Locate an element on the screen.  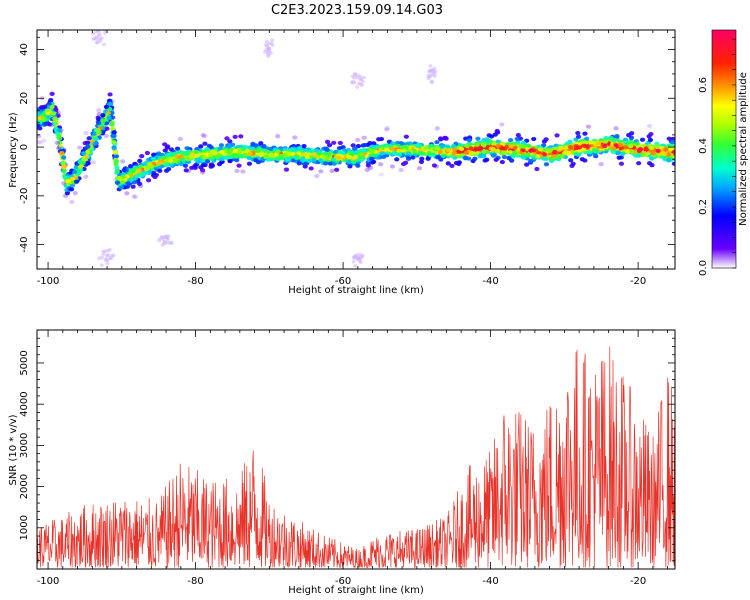
y-tick-label: 20 is located at coordinates (24, 98).